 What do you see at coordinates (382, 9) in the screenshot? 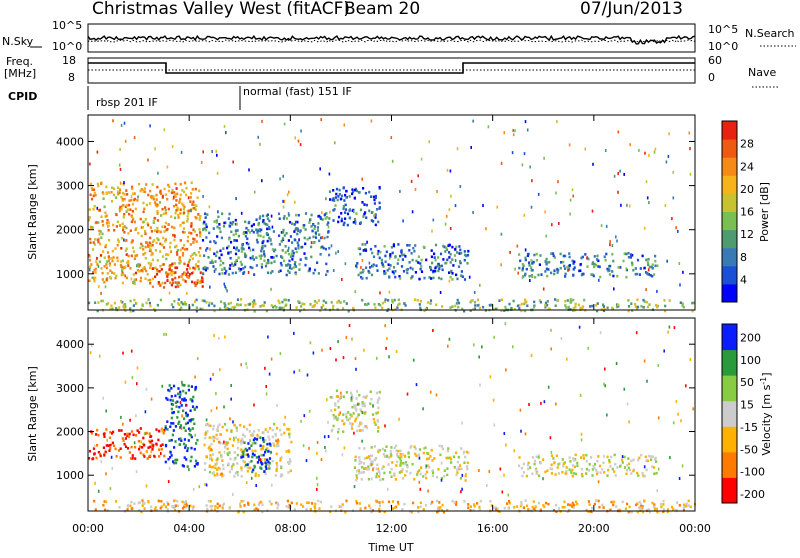
I see `beam-label: Beam 20` at bounding box center [382, 9].